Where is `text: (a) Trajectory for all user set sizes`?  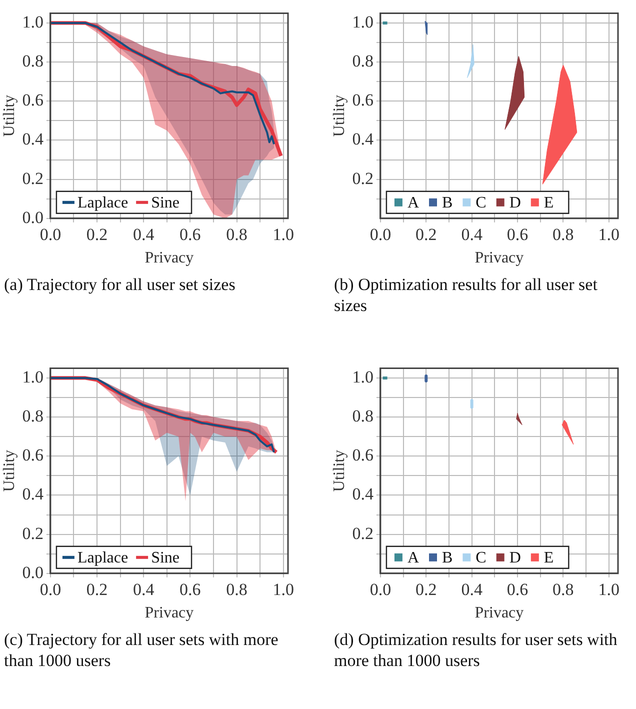
text: (a) Trajectory for all user set sizes is located at coordinates (119, 284).